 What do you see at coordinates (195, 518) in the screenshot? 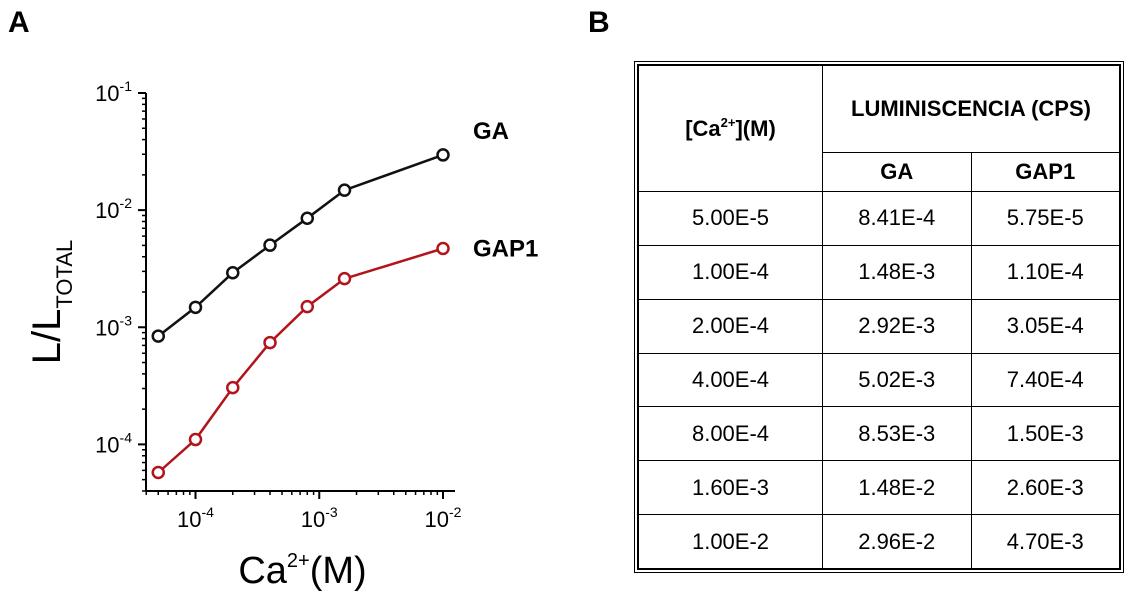
I see `x-tick-label: 10⁻⁴` at bounding box center [195, 518].